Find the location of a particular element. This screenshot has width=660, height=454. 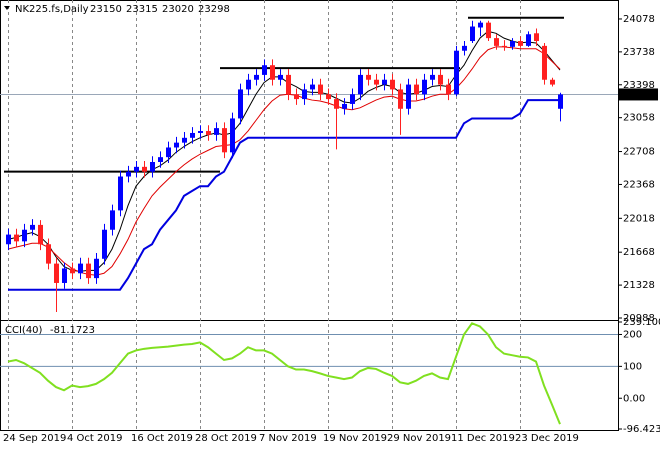

price-box-label: 23298 is located at coordinates (638, 94).